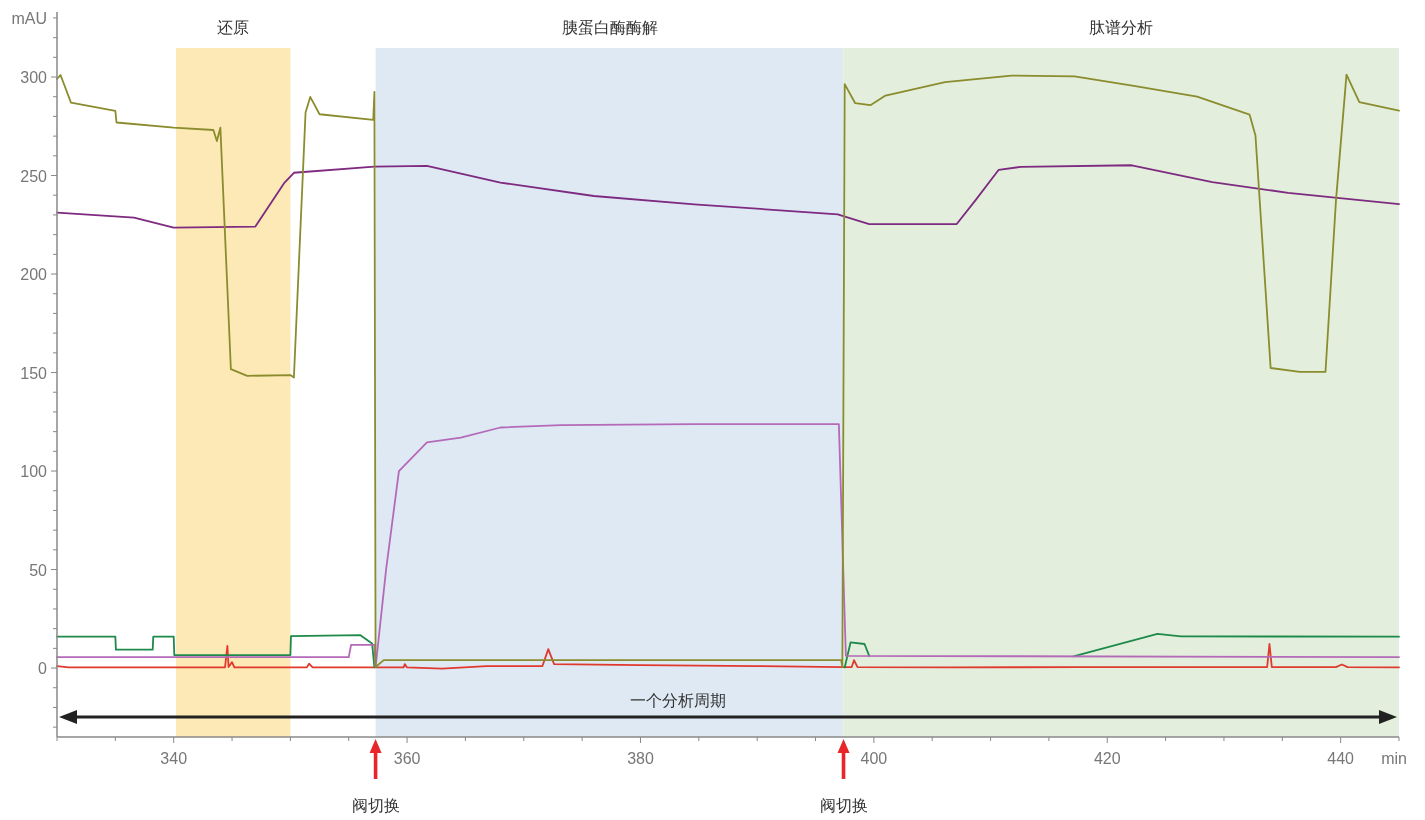 This screenshot has width=1425, height=820. I want to click on y-tick-label: 0, so click(43, 669).